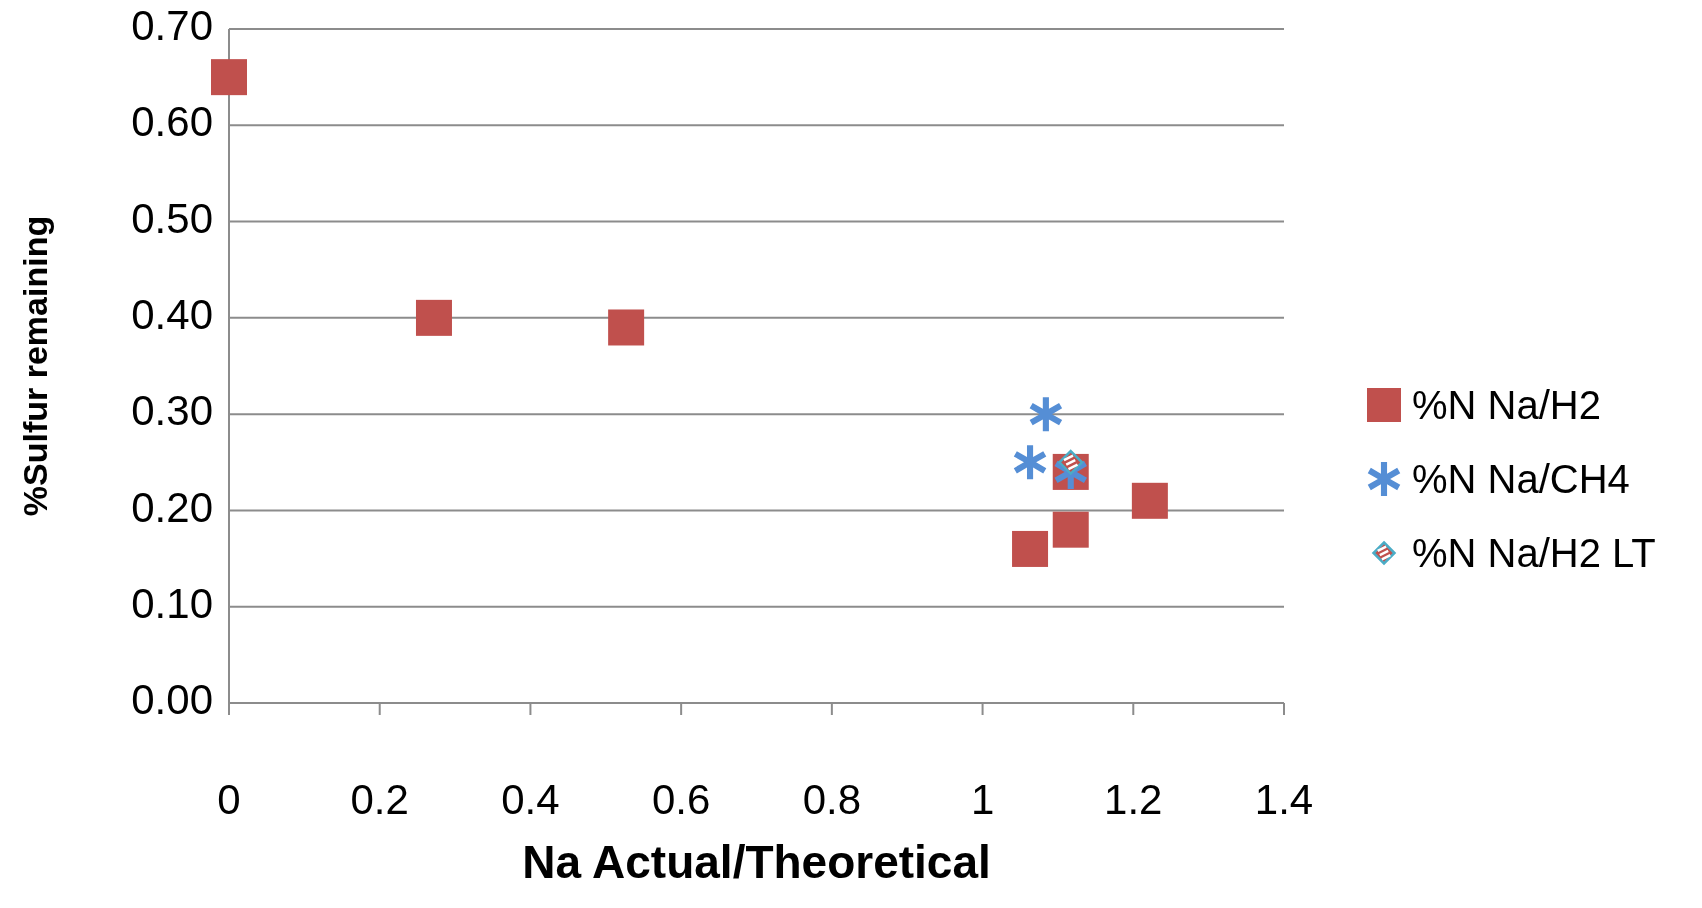 The width and height of the screenshot is (1702, 908). I want to click on y-tick-label: 0.20, so click(172, 507).